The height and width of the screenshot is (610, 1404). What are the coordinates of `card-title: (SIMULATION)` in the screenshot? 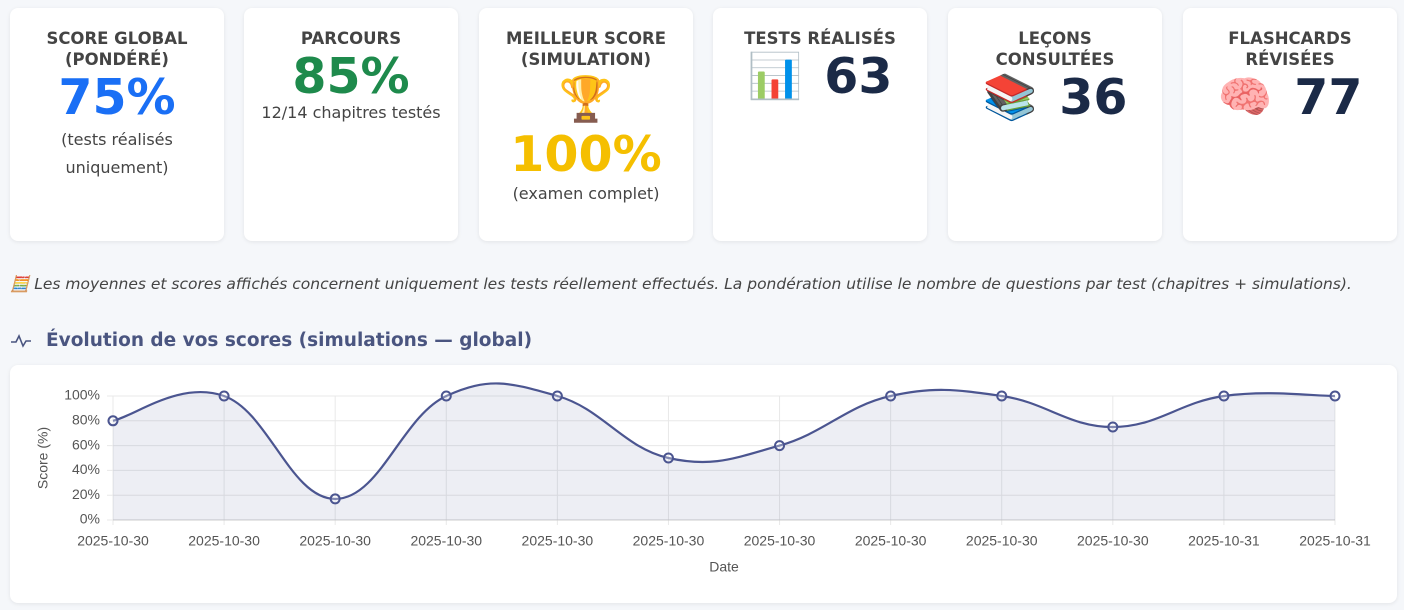 It's located at (586, 59).